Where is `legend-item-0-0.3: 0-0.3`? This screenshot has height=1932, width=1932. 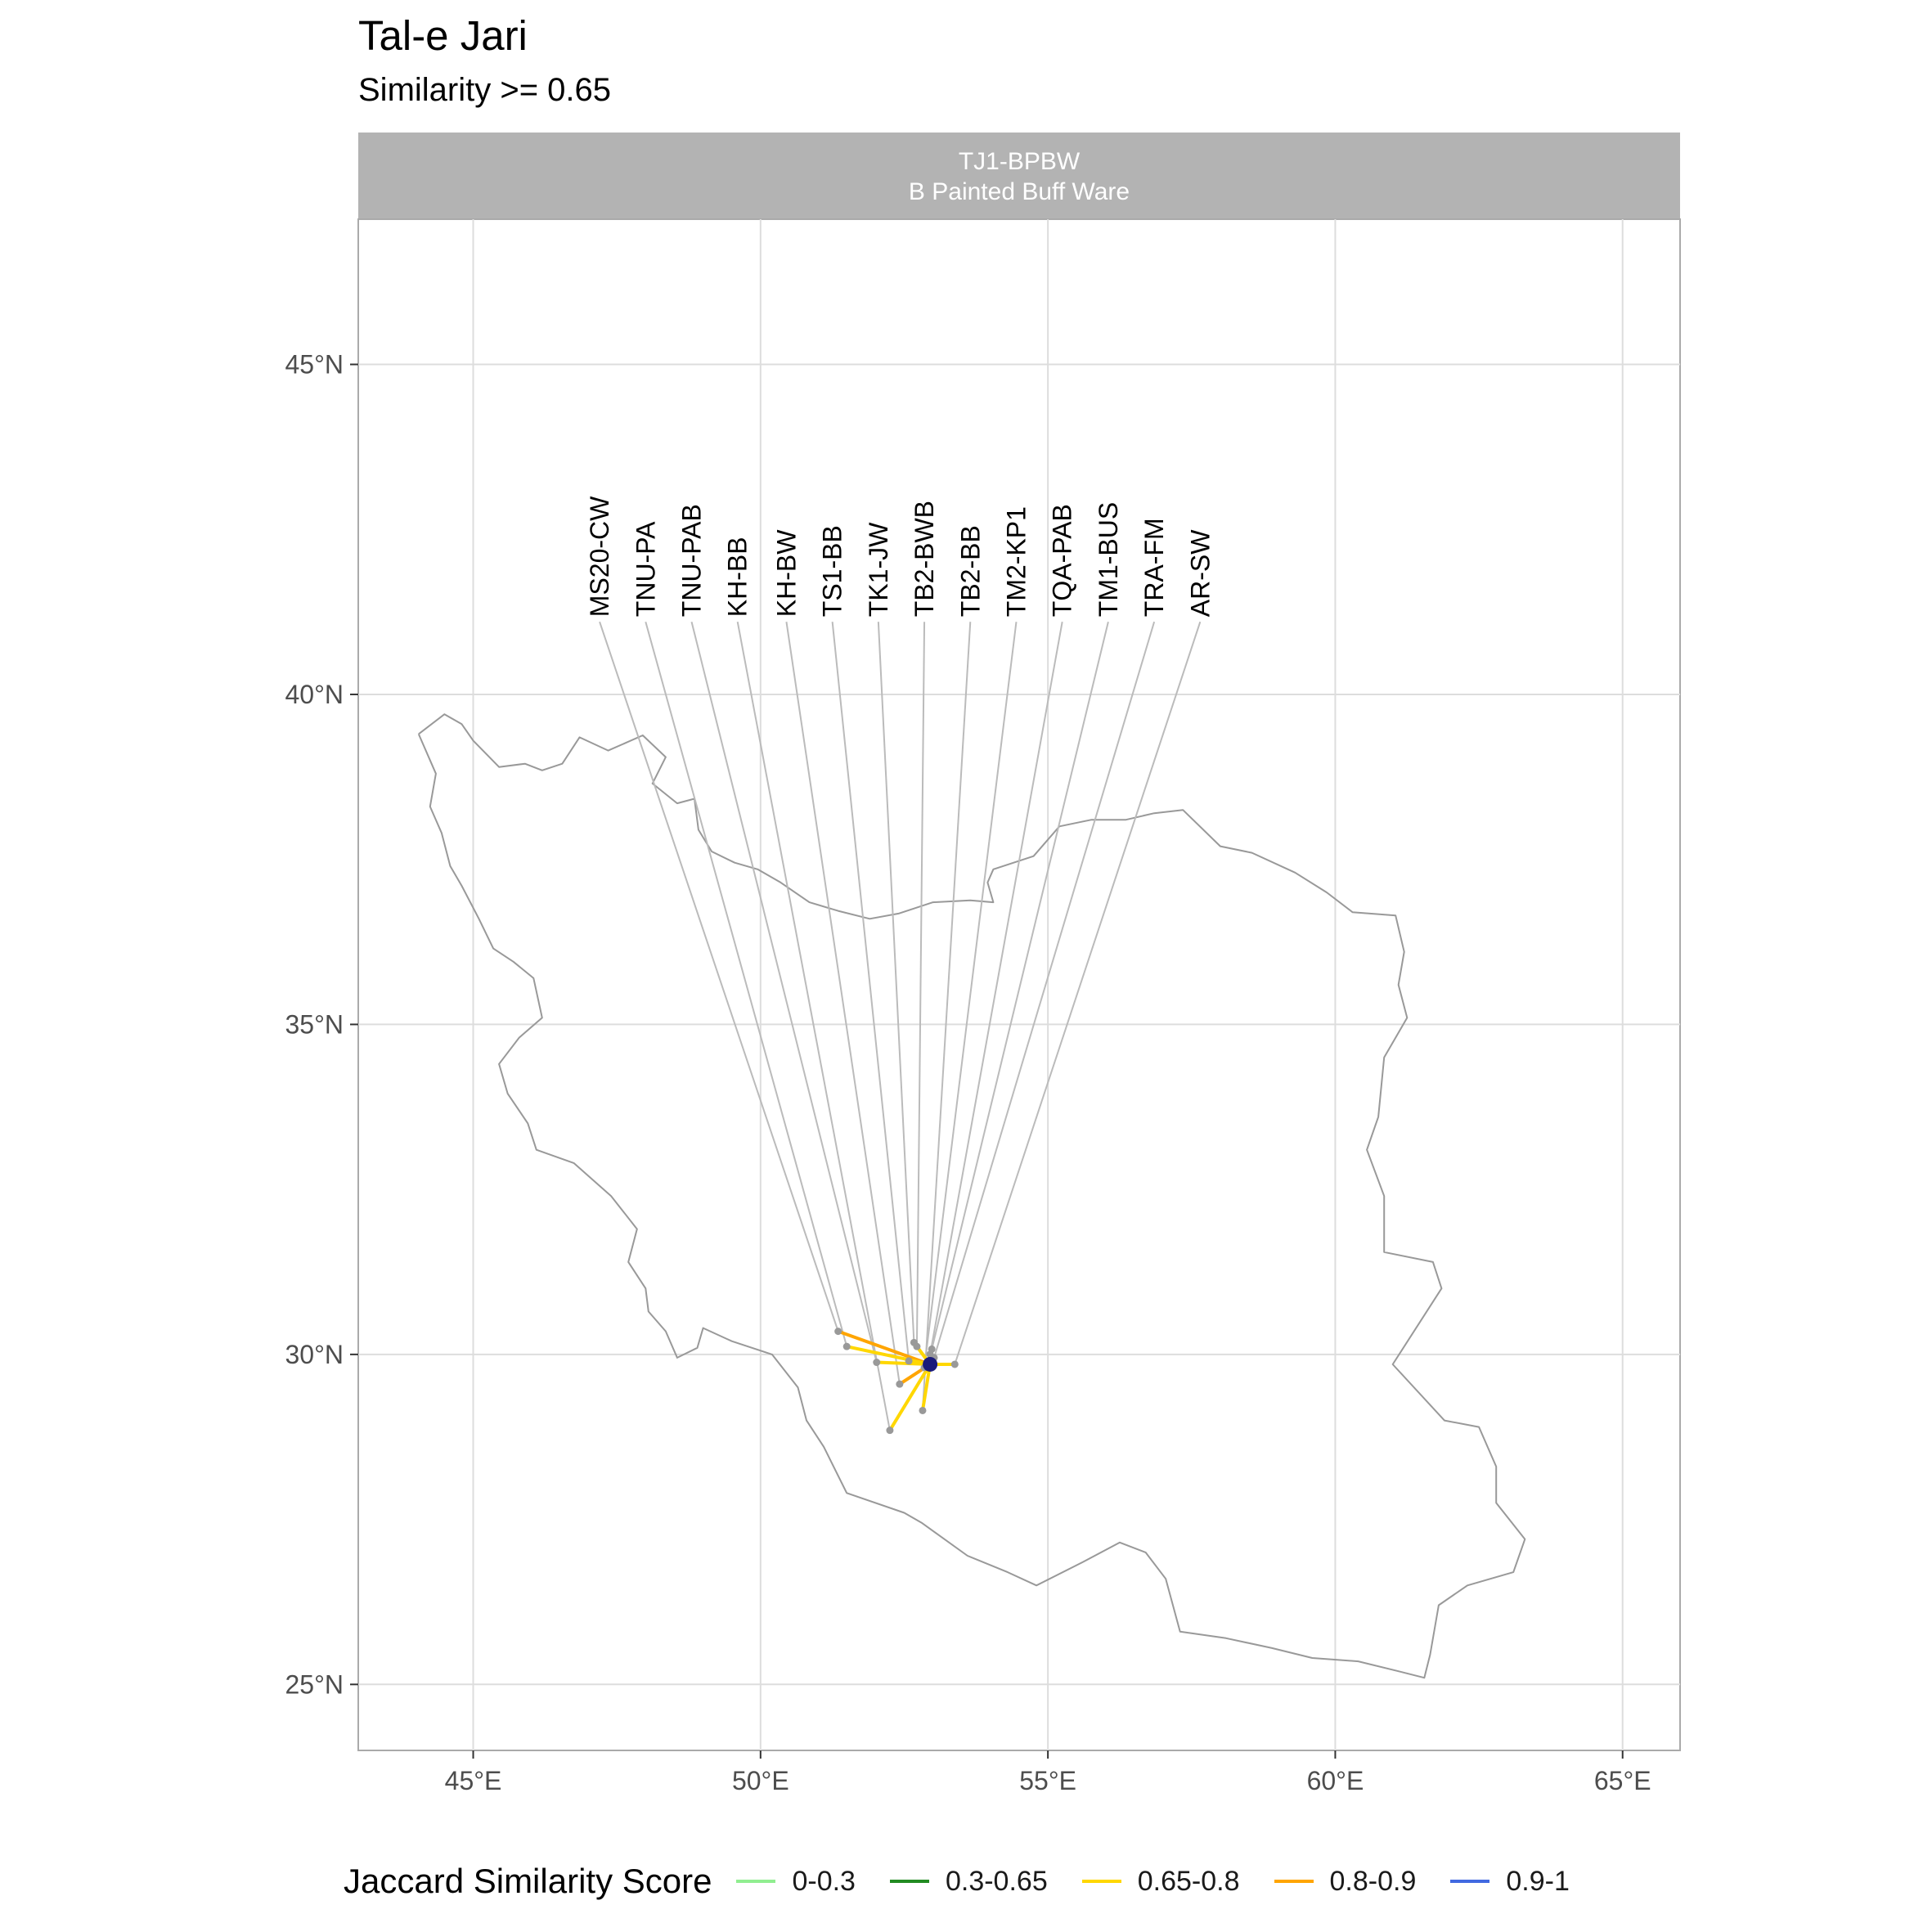 legend-item-0-0.3: 0-0.3 is located at coordinates (796, 1882).